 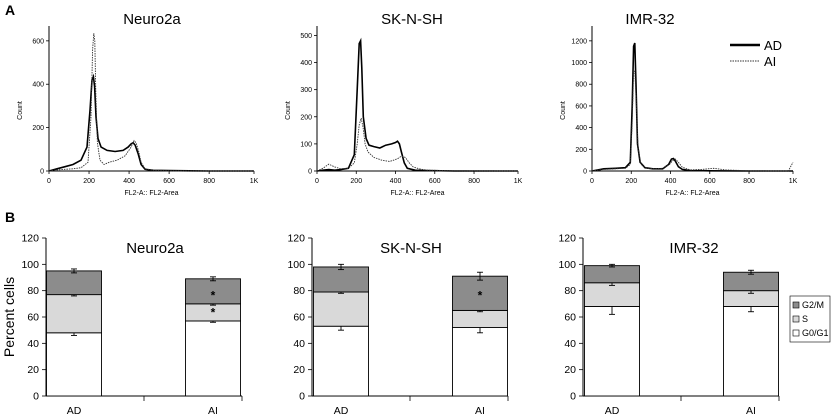 What do you see at coordinates (10, 10) in the screenshot?
I see `panel-a-label: A` at bounding box center [10, 10].